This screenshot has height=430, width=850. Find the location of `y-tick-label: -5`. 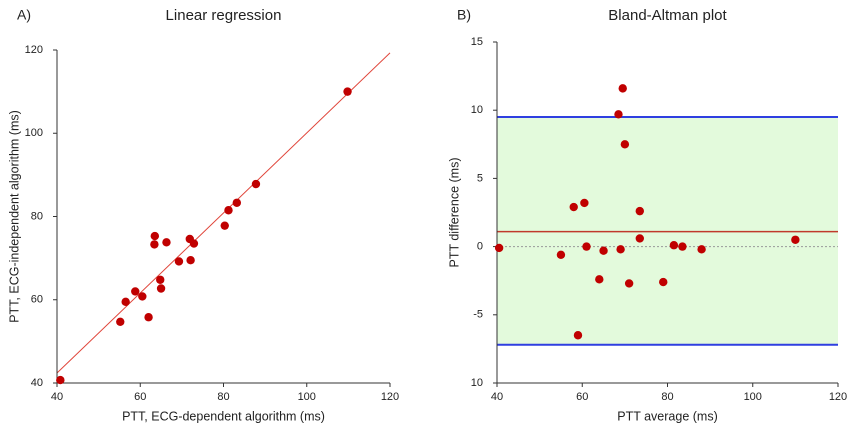

y-tick-label: -5 is located at coordinates (478, 315).